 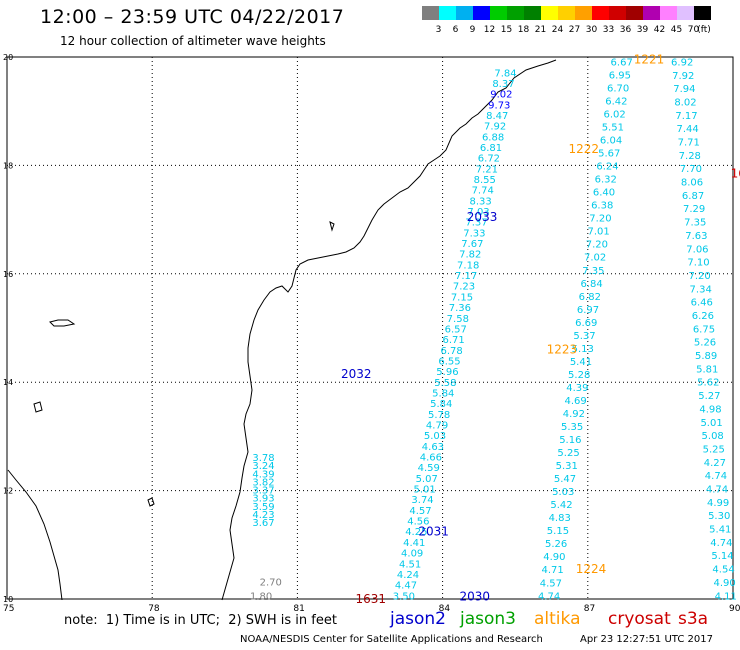 What do you see at coordinates (557, 30) in the screenshot?
I see `color-scale-label: 24` at bounding box center [557, 30].